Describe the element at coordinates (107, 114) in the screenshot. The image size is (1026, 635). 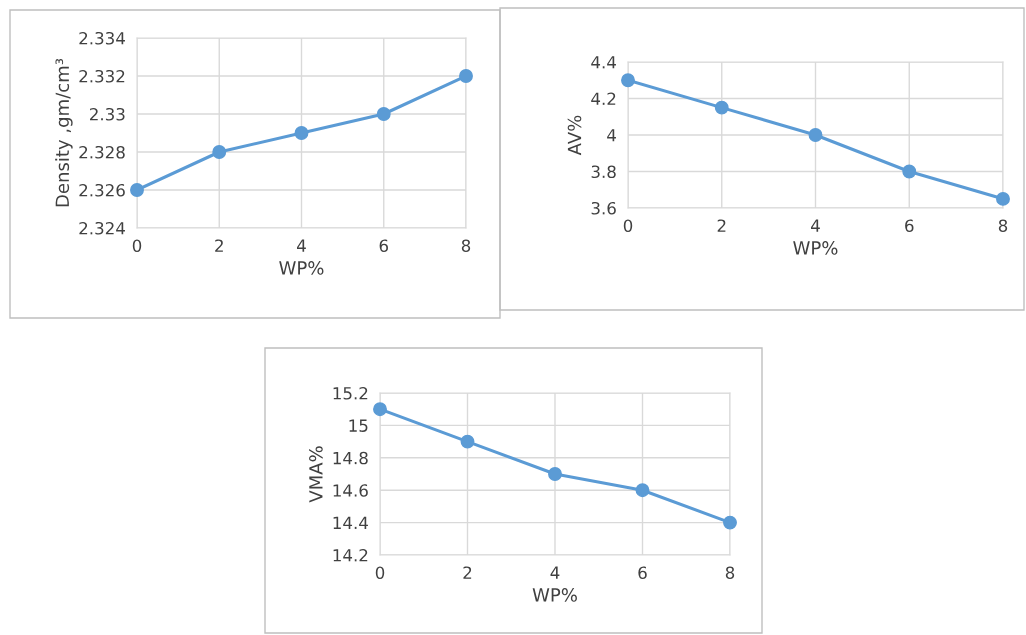
I see `y-tick-label: 2.33` at that location.